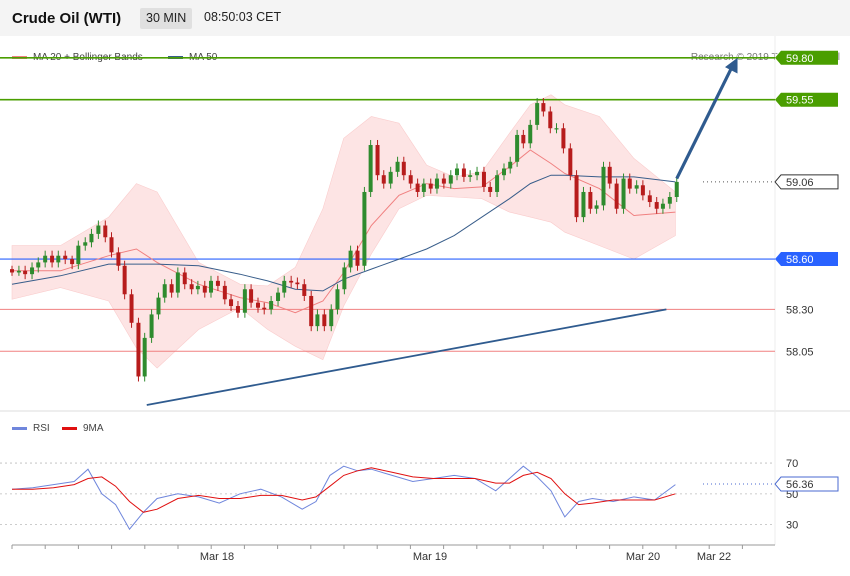  I want to click on rsi-9ma-line, so click(344, 490).